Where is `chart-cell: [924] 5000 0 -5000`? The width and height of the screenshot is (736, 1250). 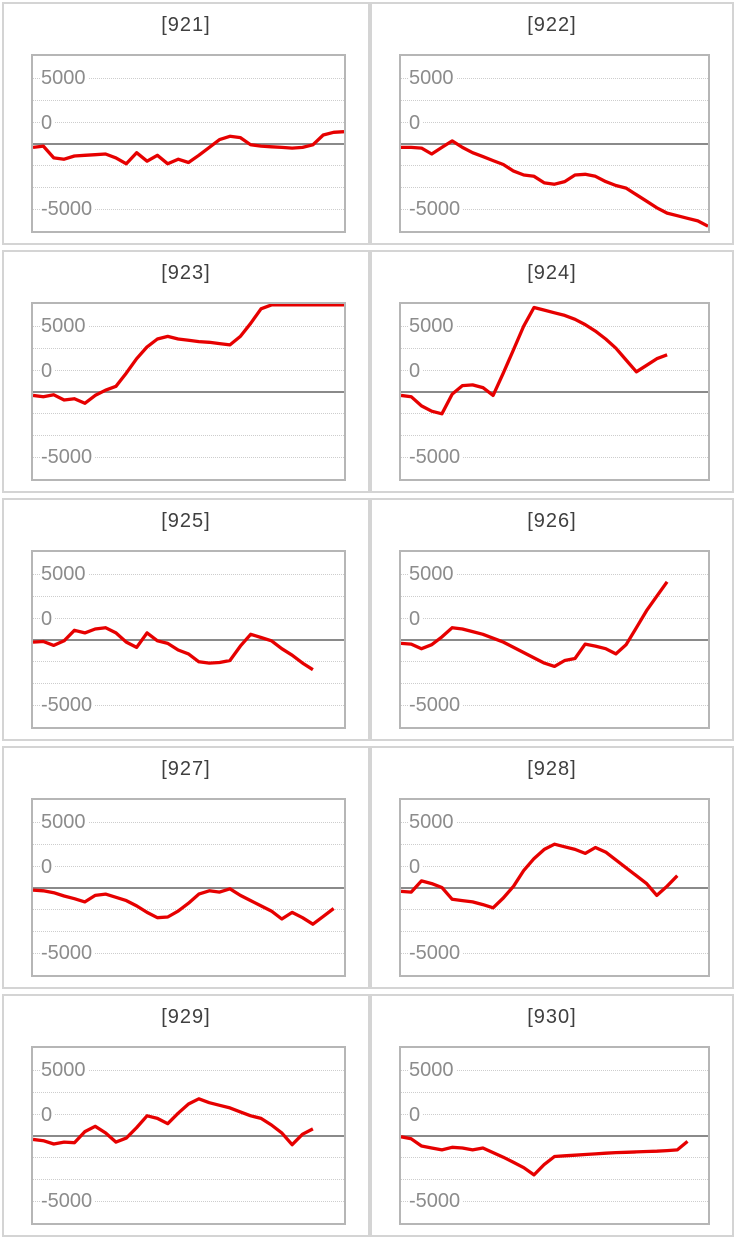
chart-cell: [924] 5000 0 -5000 is located at coordinates (550, 371).